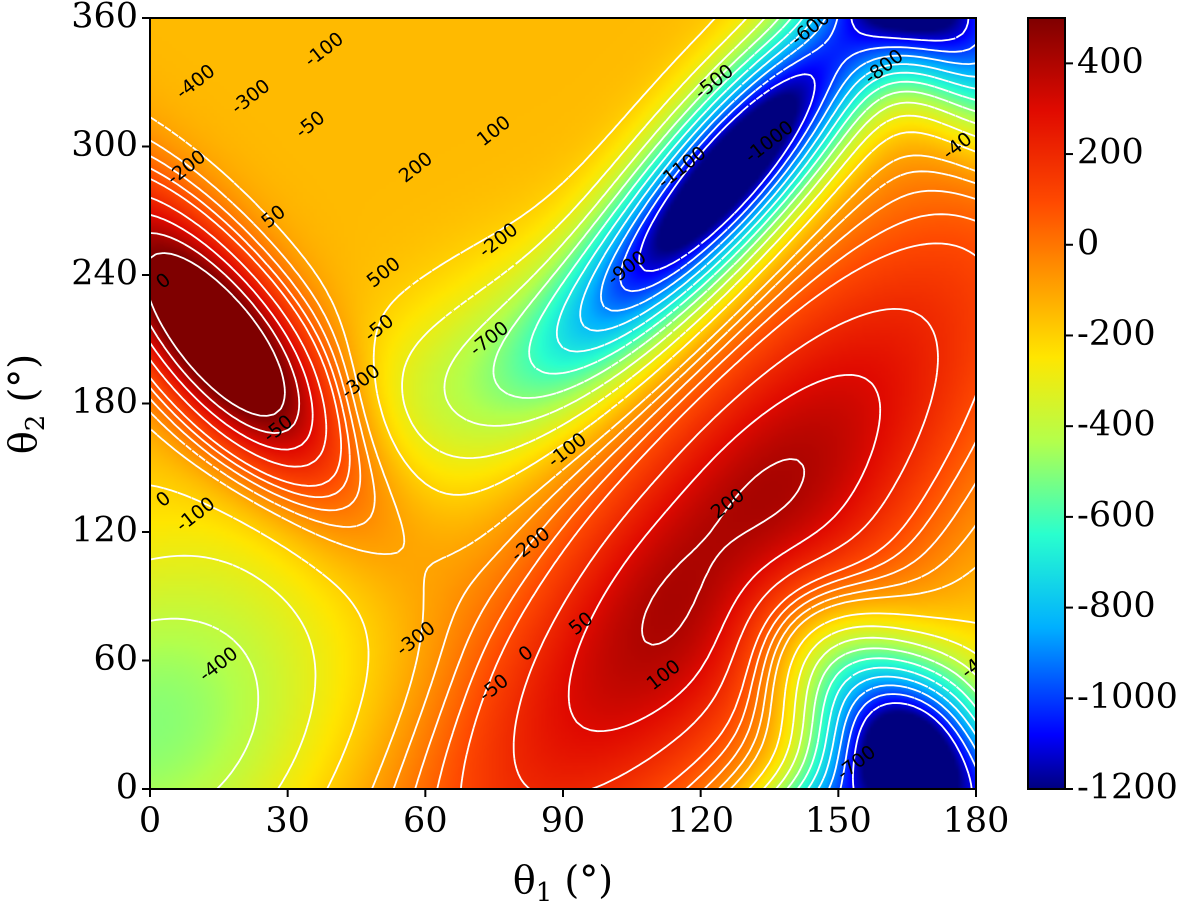  I want to click on x-tick-label: 90, so click(563, 821).